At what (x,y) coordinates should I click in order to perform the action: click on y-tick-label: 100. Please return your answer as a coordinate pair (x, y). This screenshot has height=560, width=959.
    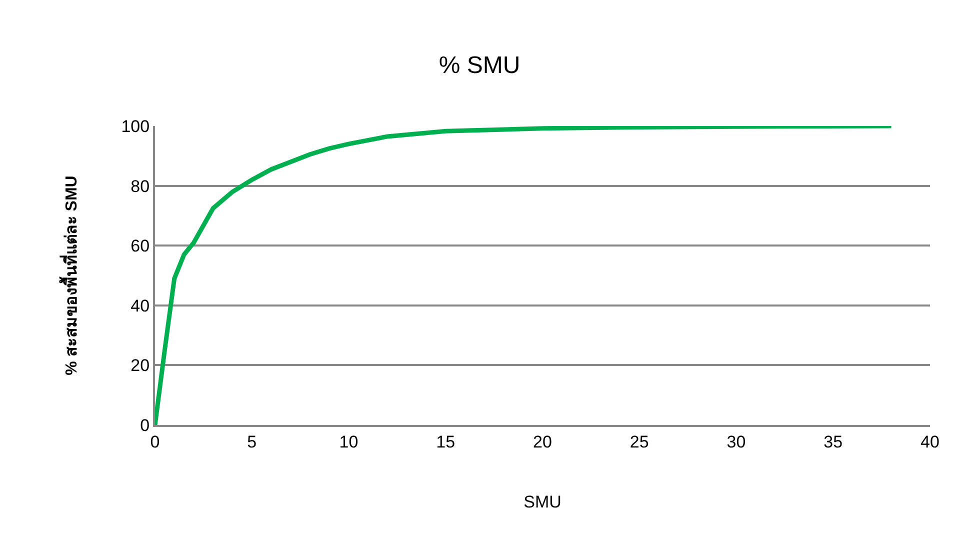
    Looking at the image, I should click on (135, 126).